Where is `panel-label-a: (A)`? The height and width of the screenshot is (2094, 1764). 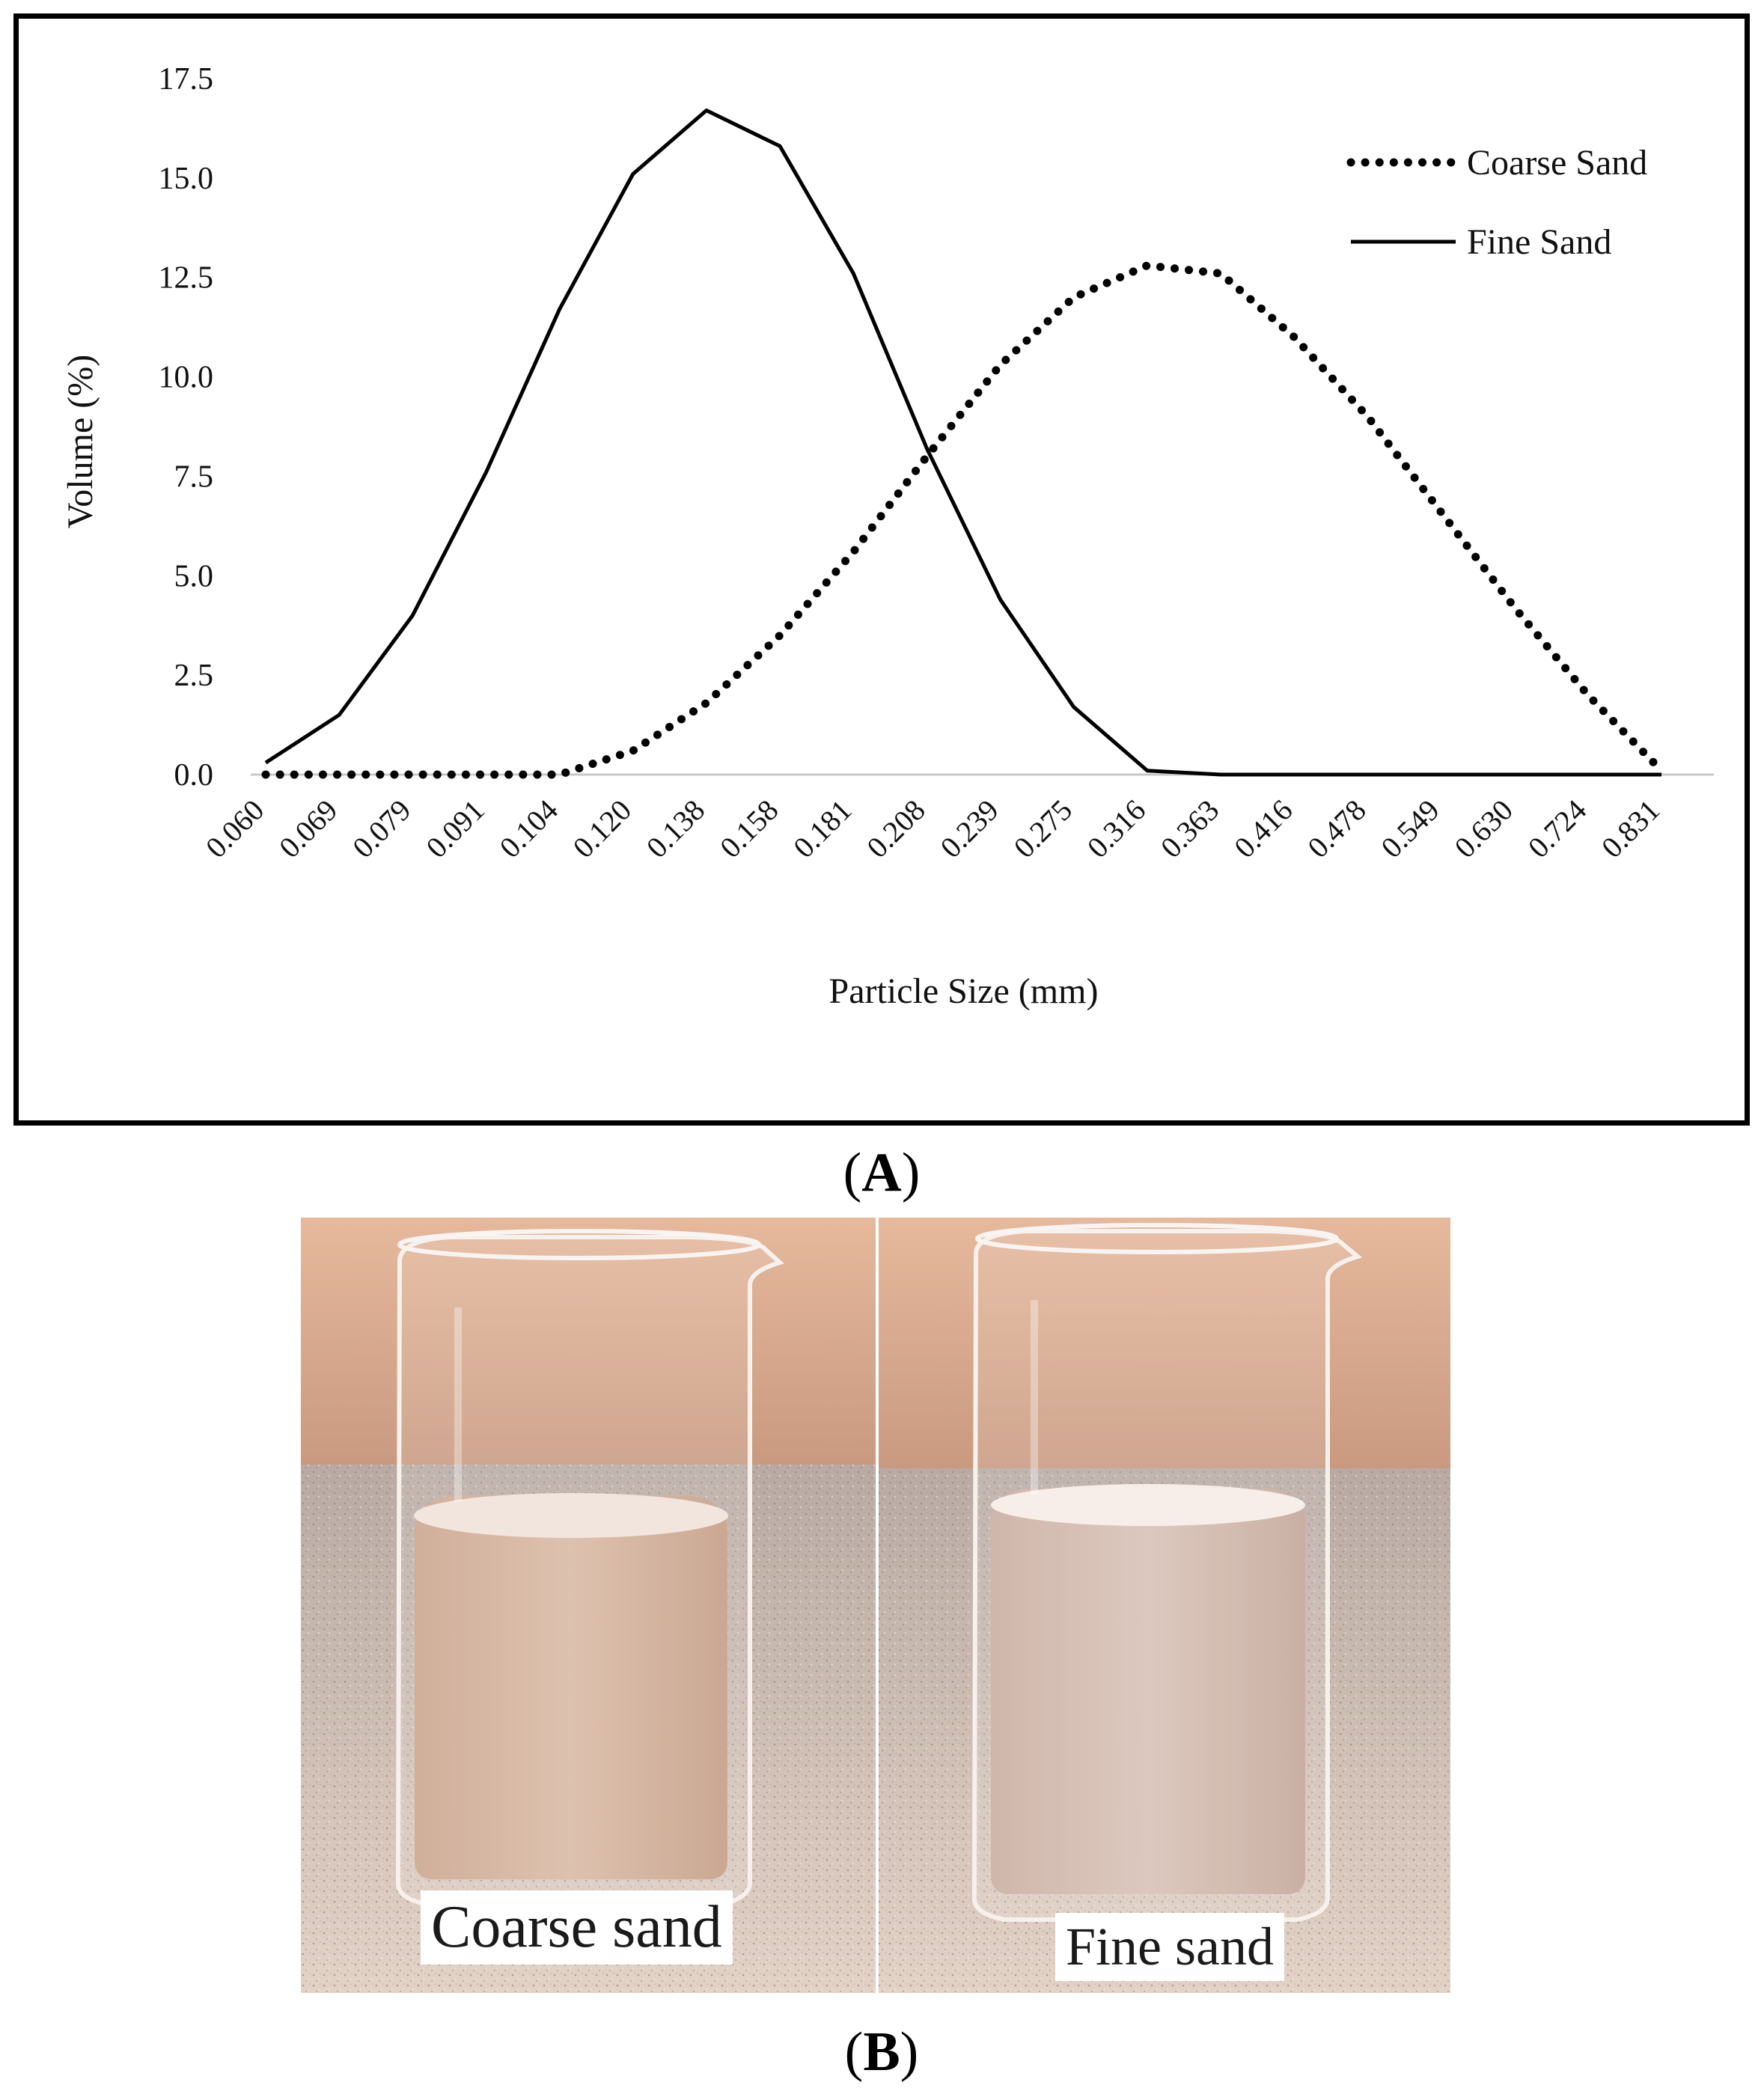 panel-label-a: (A) is located at coordinates (882, 1172).